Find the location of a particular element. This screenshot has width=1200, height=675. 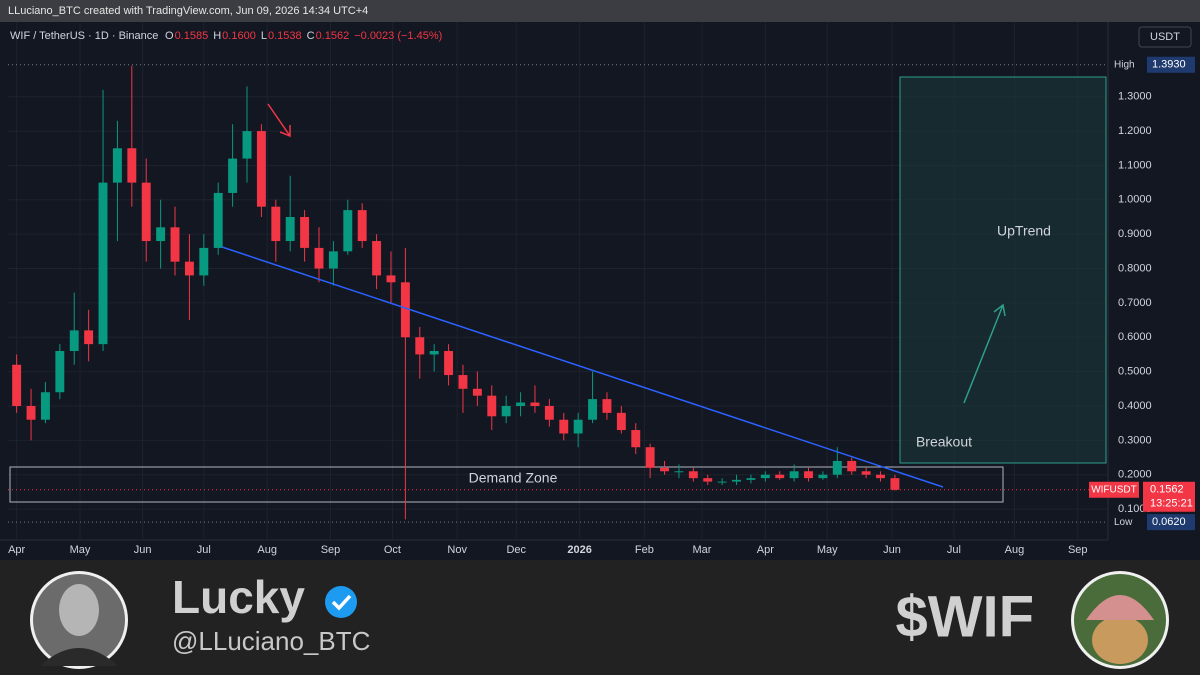

ohlc-key: O is located at coordinates (169, 36).